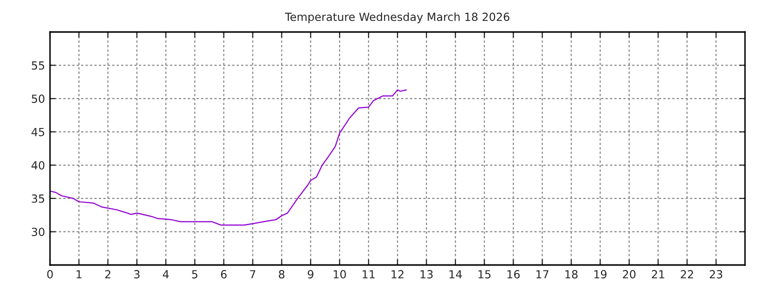 This screenshot has height=288, width=768. I want to click on x-tick-label: 17, so click(542, 274).